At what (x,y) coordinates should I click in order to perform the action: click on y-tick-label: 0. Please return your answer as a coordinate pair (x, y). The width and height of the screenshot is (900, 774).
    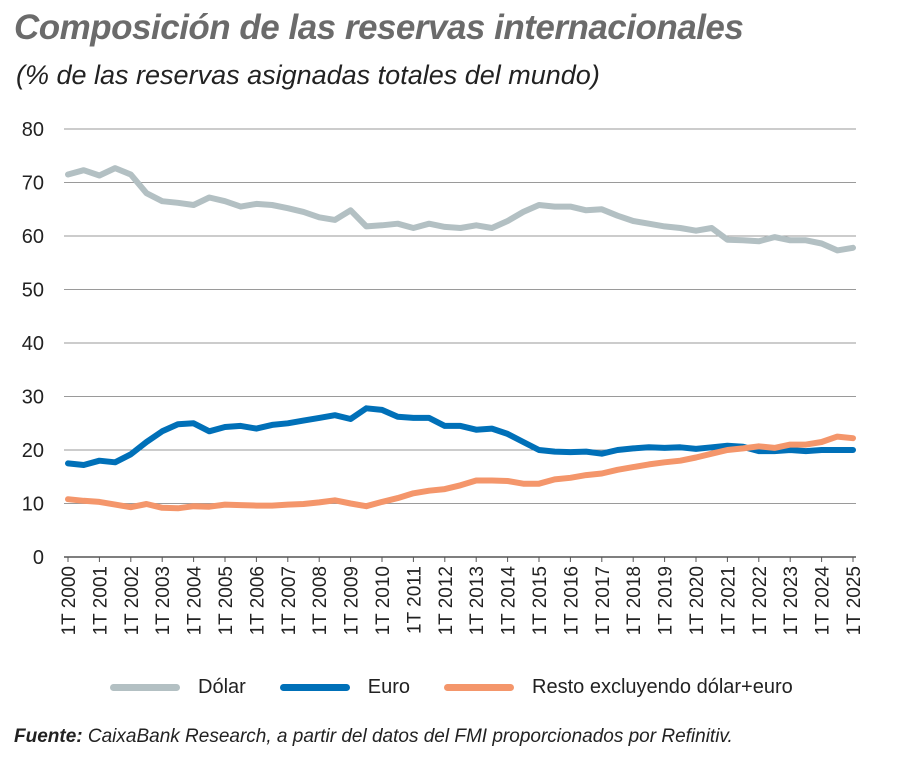
    Looking at the image, I should click on (38, 558).